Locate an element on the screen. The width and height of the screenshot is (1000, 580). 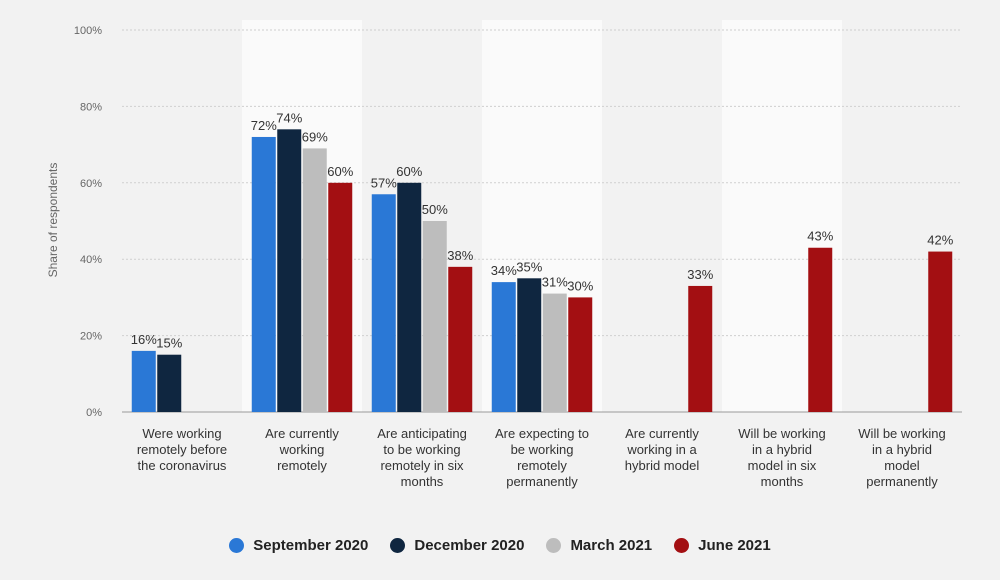
legend-item: December 2020 is located at coordinates (457, 545).